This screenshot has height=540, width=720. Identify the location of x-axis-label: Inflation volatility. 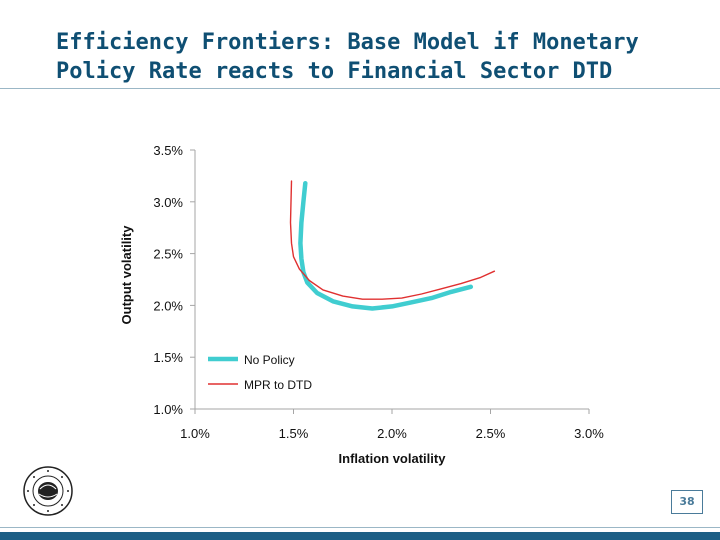
(393, 458).